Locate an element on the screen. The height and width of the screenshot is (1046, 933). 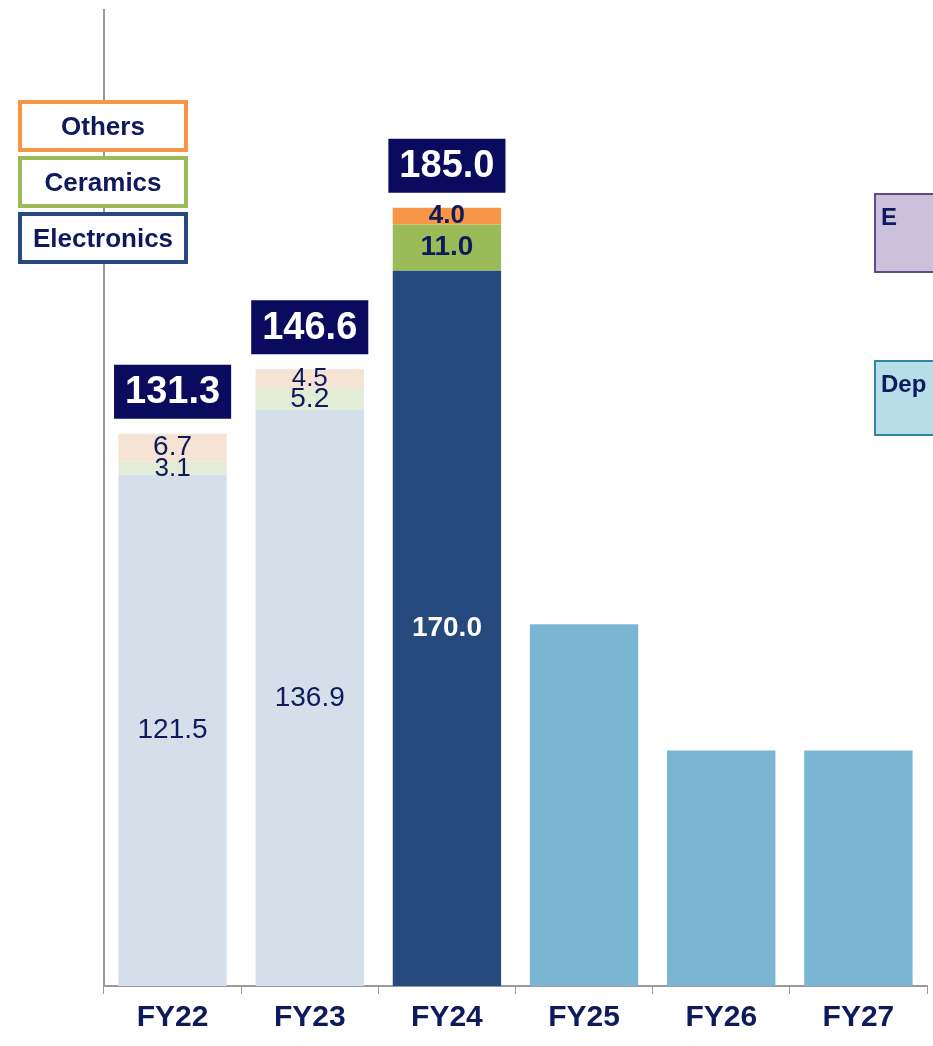
x-tick-label: FY25 is located at coordinates (584, 1016).